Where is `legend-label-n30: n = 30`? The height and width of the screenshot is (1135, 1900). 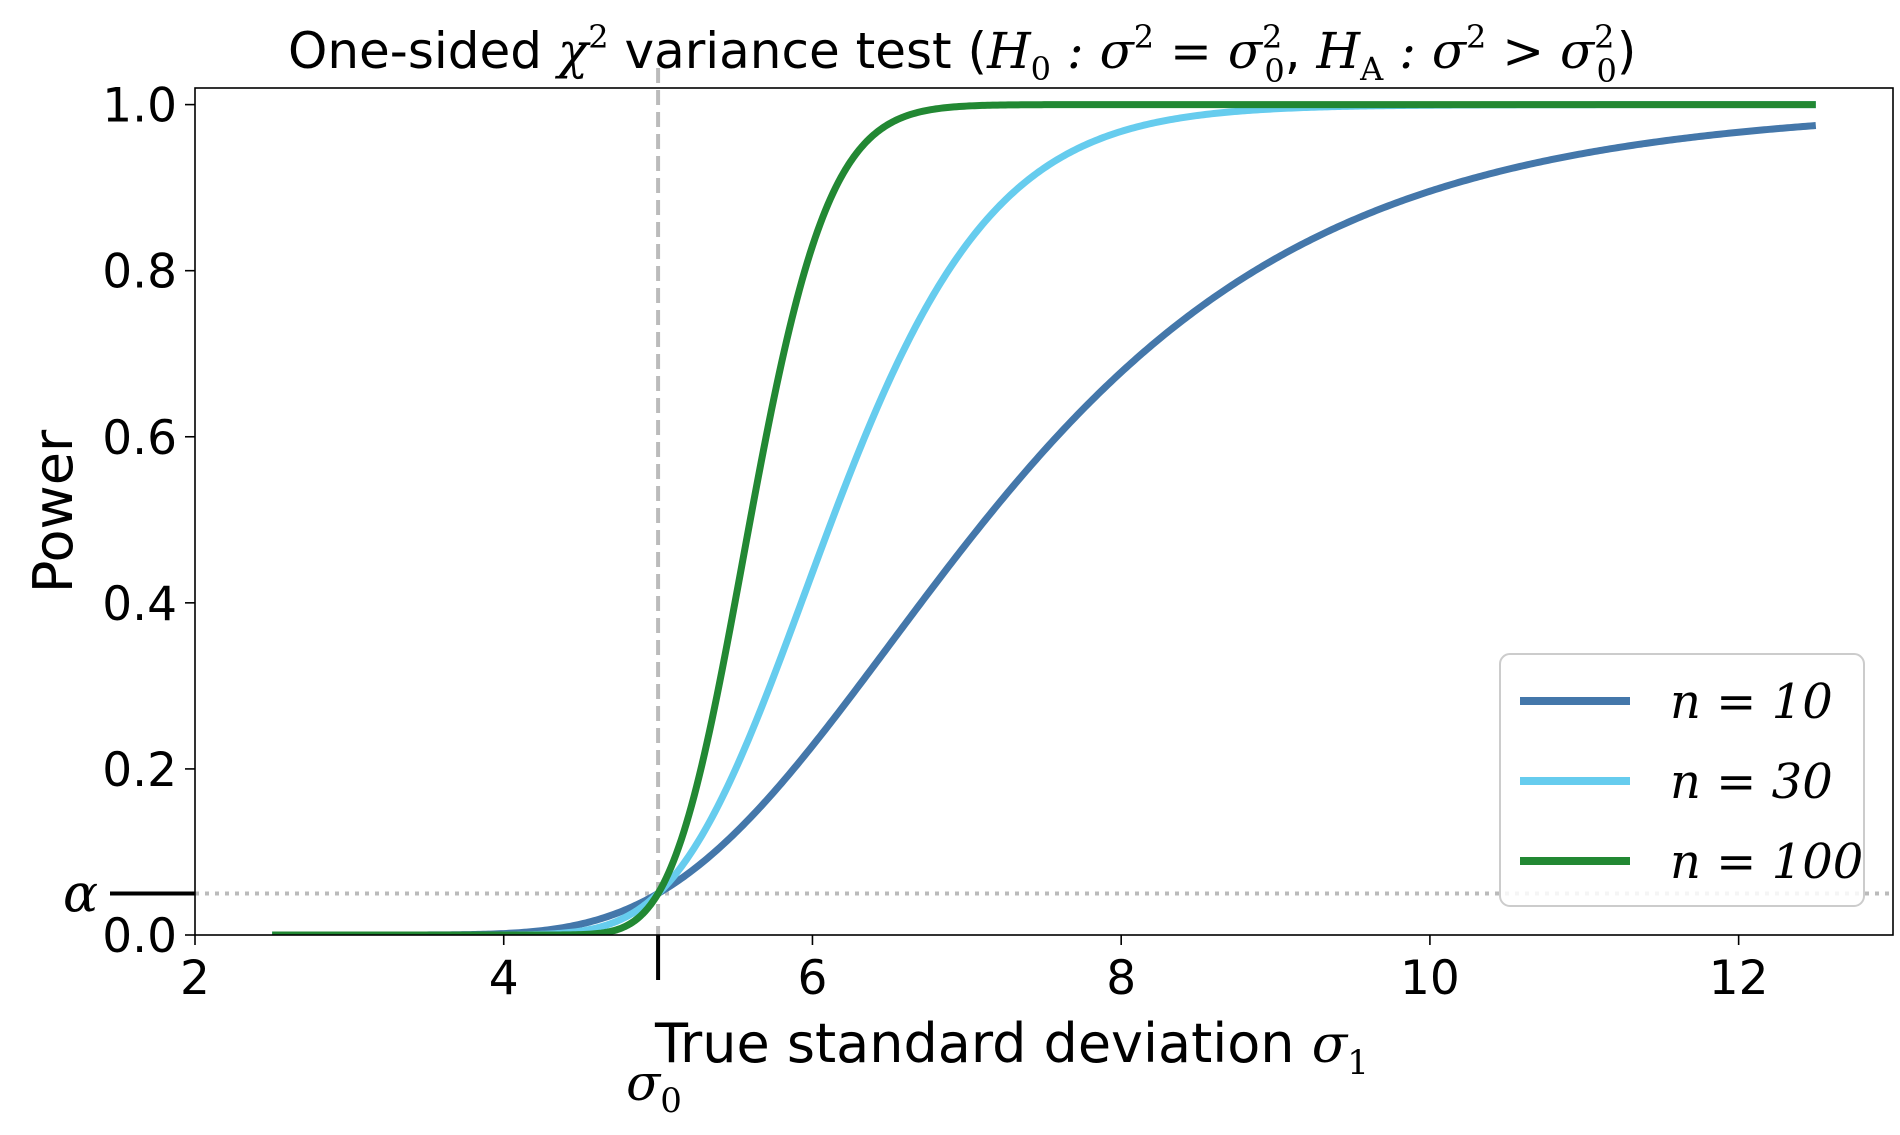
legend-label-n30: n = 30 is located at coordinates (1751, 782).